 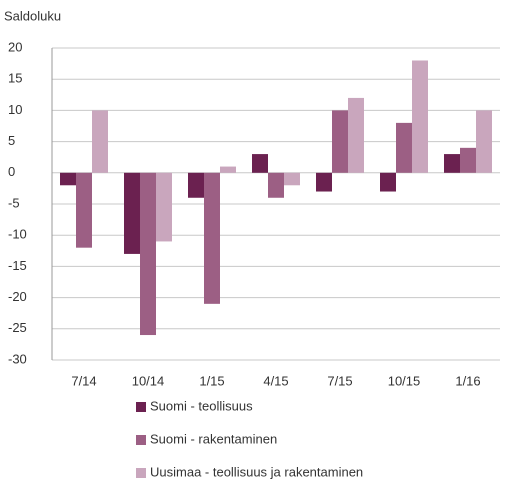 What do you see at coordinates (256, 471) in the screenshot?
I see `legend-label: Uusimaa - teollisuus ja rakentaminen` at bounding box center [256, 471].